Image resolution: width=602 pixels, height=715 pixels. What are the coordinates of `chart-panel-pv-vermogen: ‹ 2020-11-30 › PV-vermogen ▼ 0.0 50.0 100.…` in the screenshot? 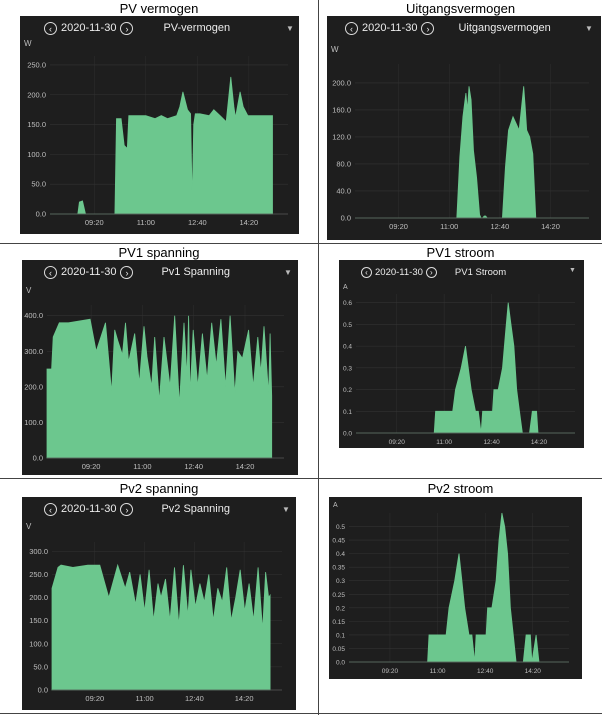 It's located at (159, 125).